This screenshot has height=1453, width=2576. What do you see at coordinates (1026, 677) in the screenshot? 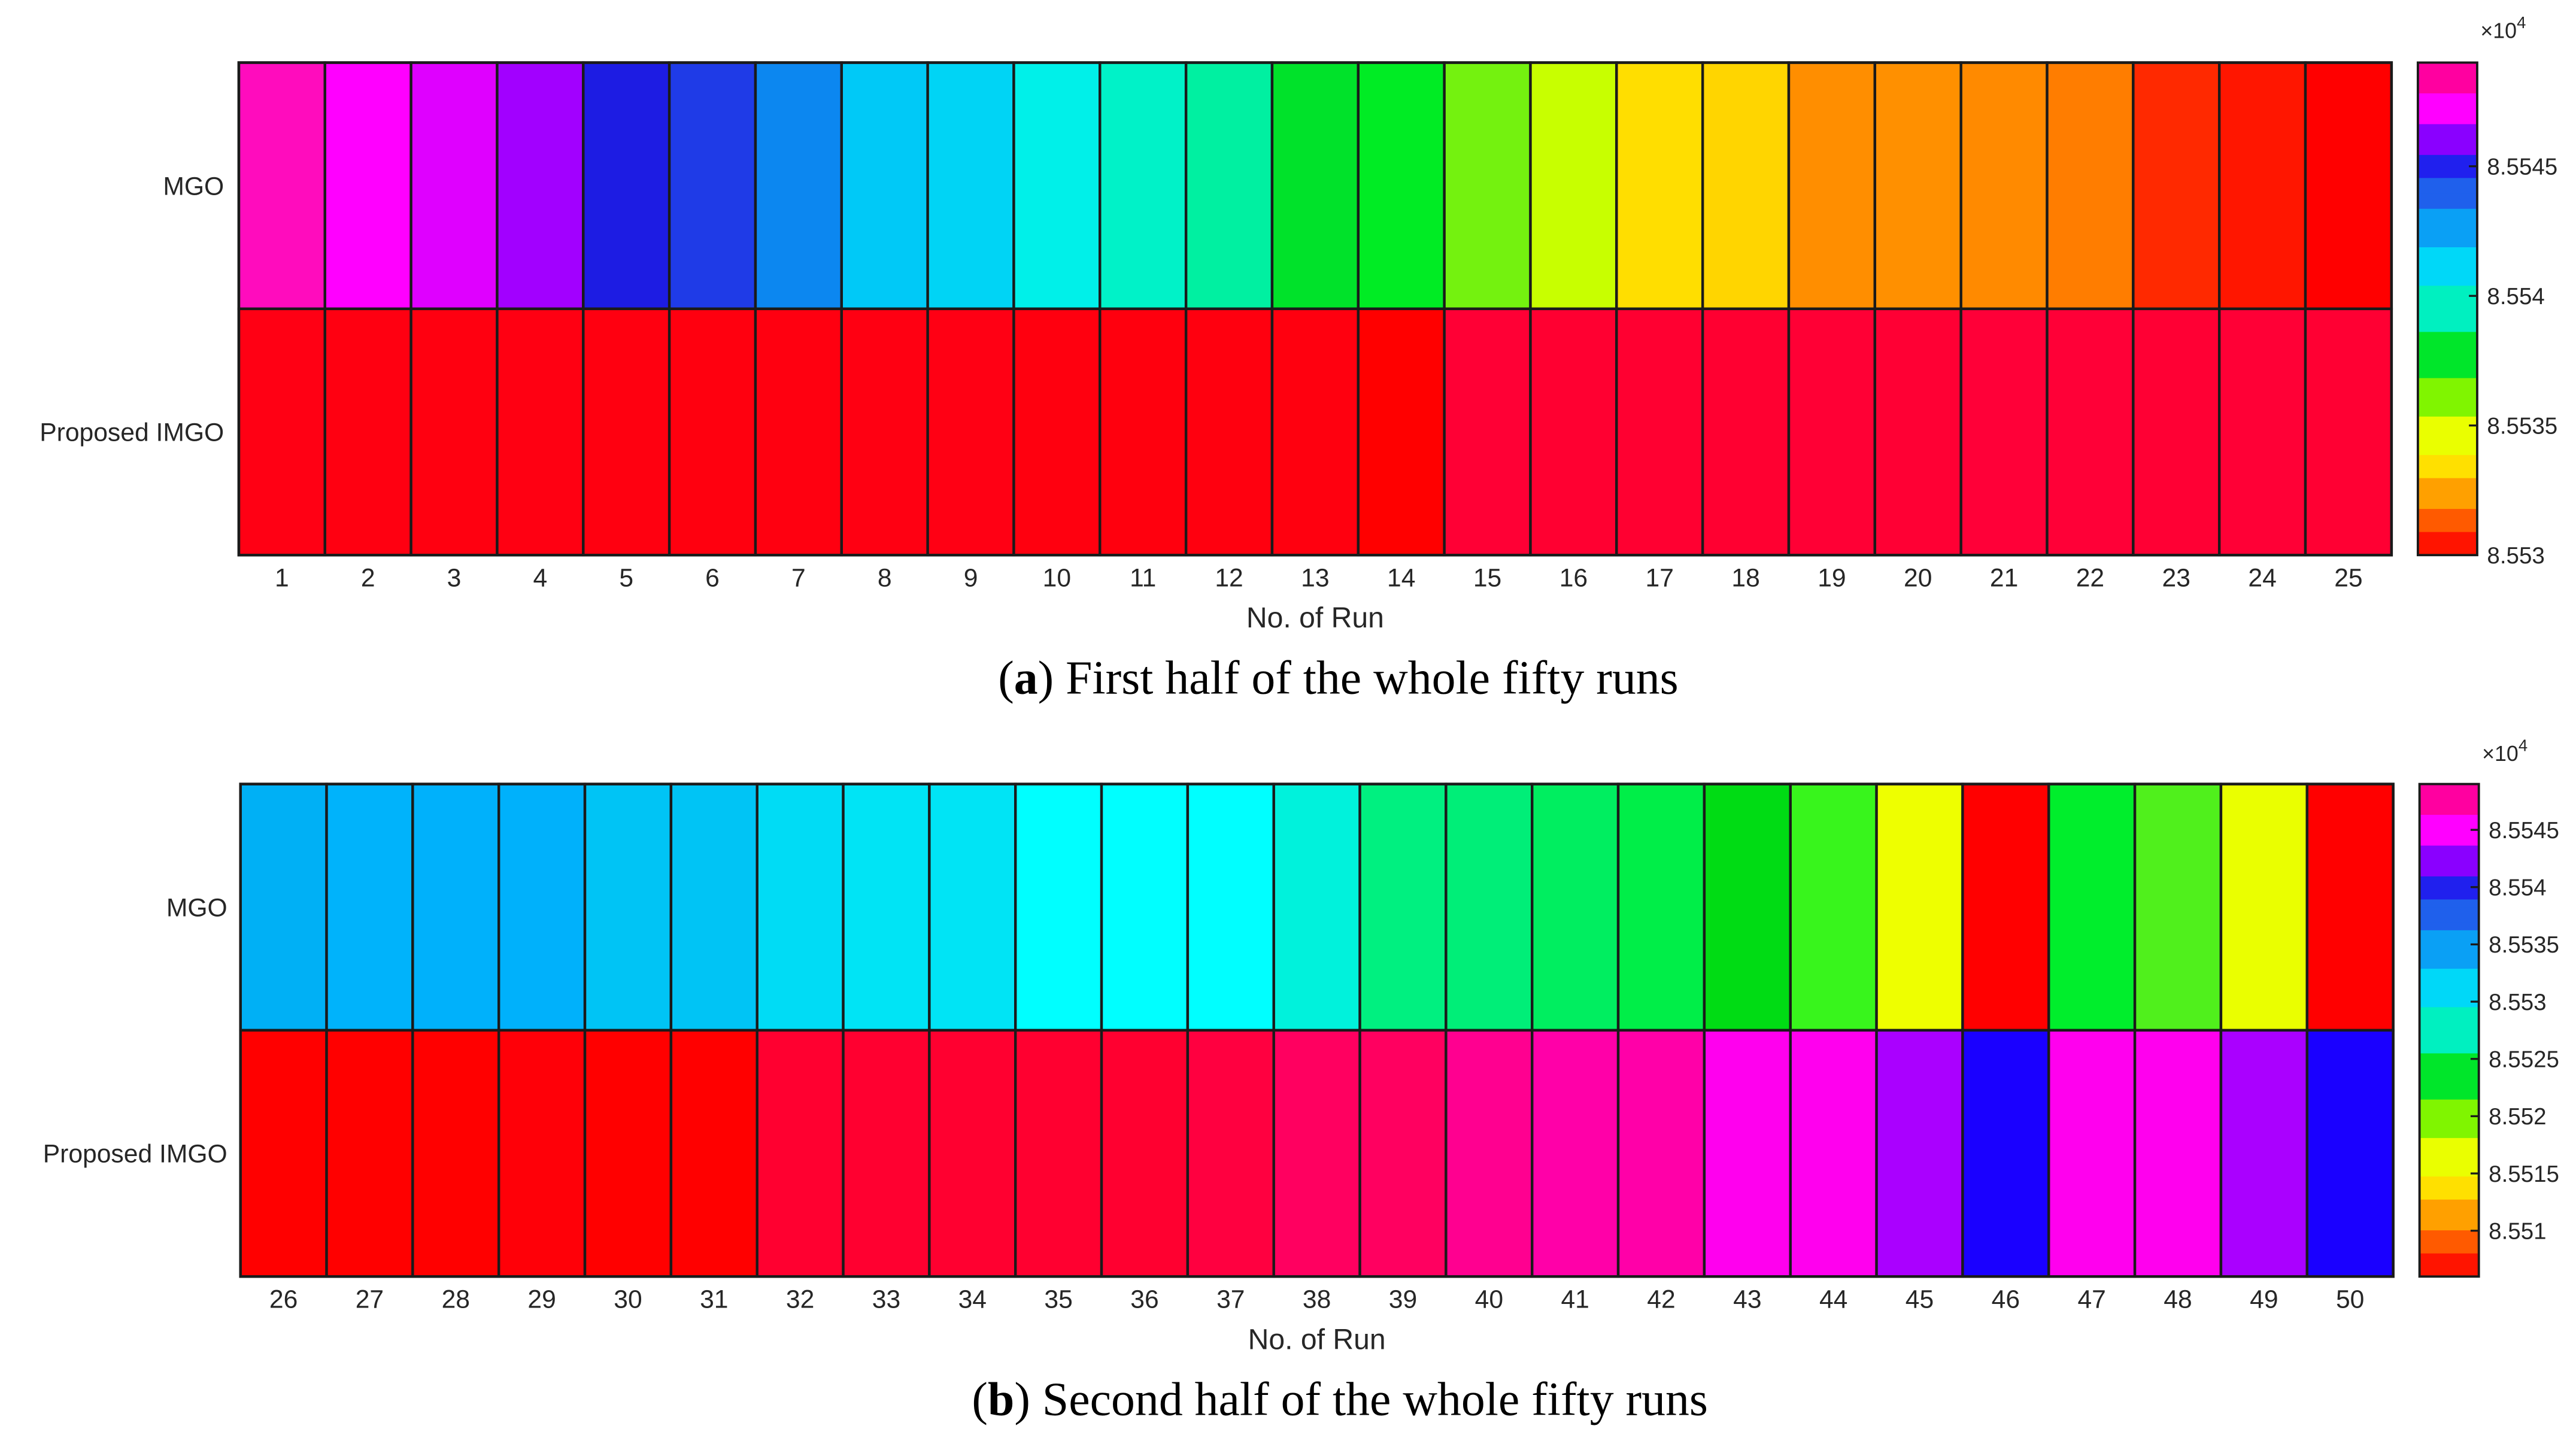
I see `caption-letter: a` at bounding box center [1026, 677].